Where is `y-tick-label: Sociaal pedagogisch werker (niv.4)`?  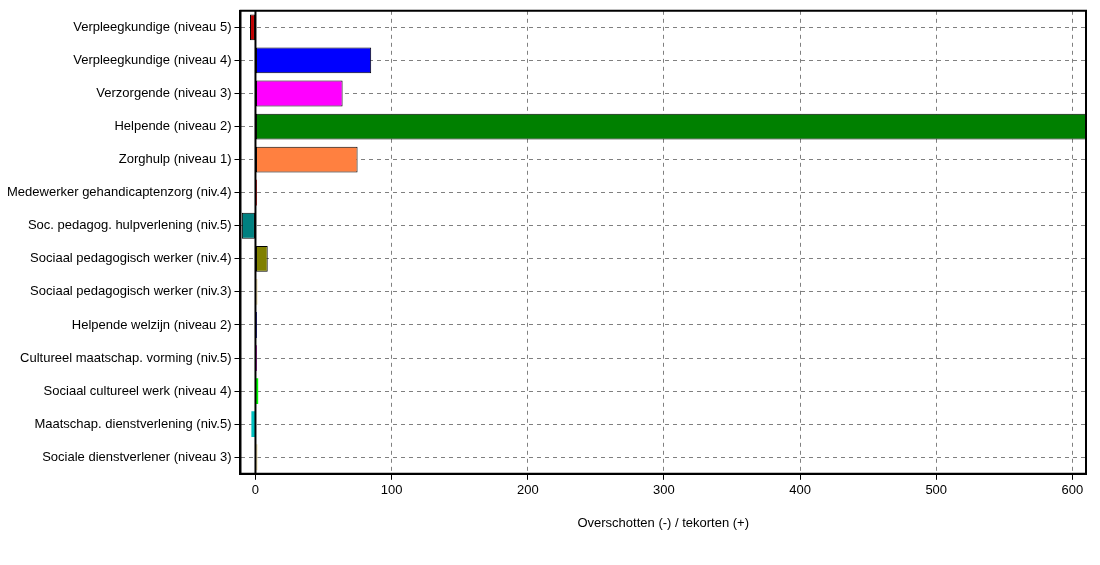
y-tick-label: Sociaal pedagogisch werker (niv.4) is located at coordinates (131, 258).